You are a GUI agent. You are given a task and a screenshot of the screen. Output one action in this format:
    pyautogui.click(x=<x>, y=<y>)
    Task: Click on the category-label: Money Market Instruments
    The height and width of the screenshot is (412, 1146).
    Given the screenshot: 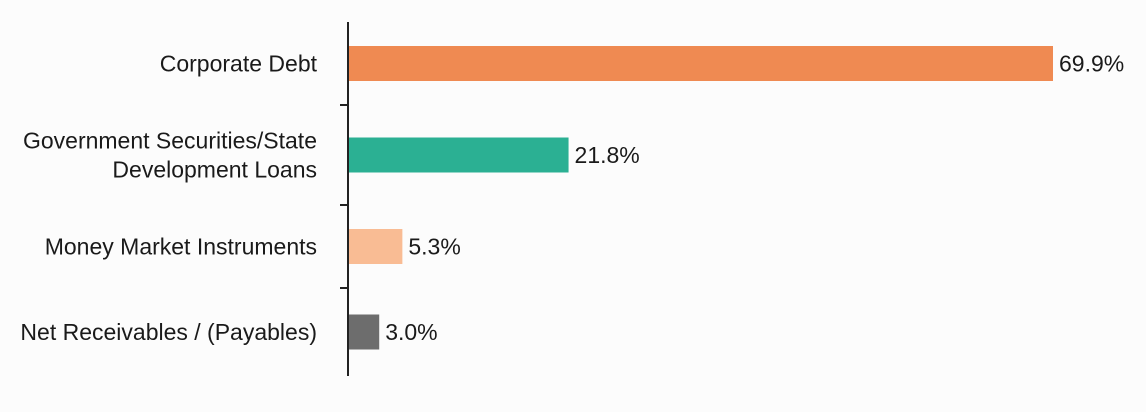 What is the action you would take?
    pyautogui.click(x=181, y=247)
    